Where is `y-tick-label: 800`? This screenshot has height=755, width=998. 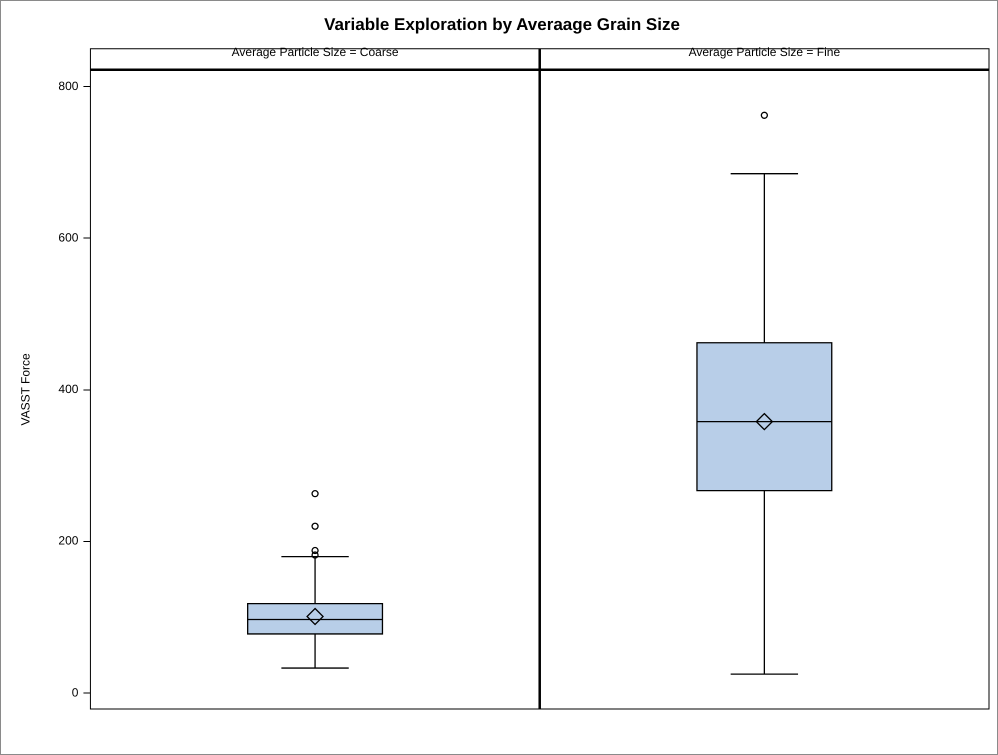
y-tick-label: 800 is located at coordinates (68, 85).